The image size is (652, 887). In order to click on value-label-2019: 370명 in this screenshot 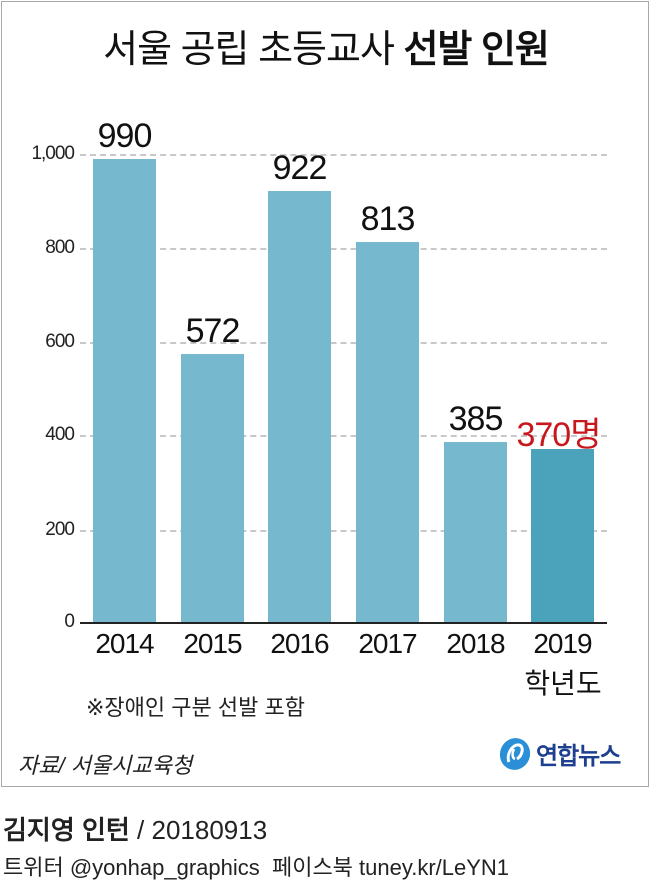, I will do `click(558, 434)`.